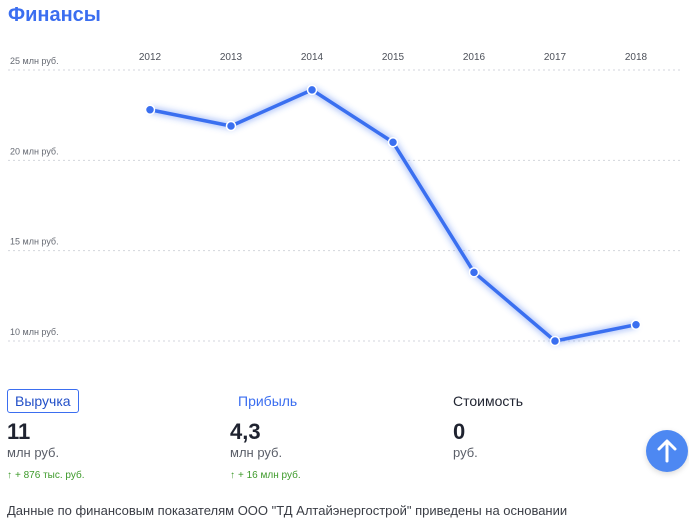 This screenshot has height=520, width=689. I want to click on x-tick-label: 2016, so click(474, 57).